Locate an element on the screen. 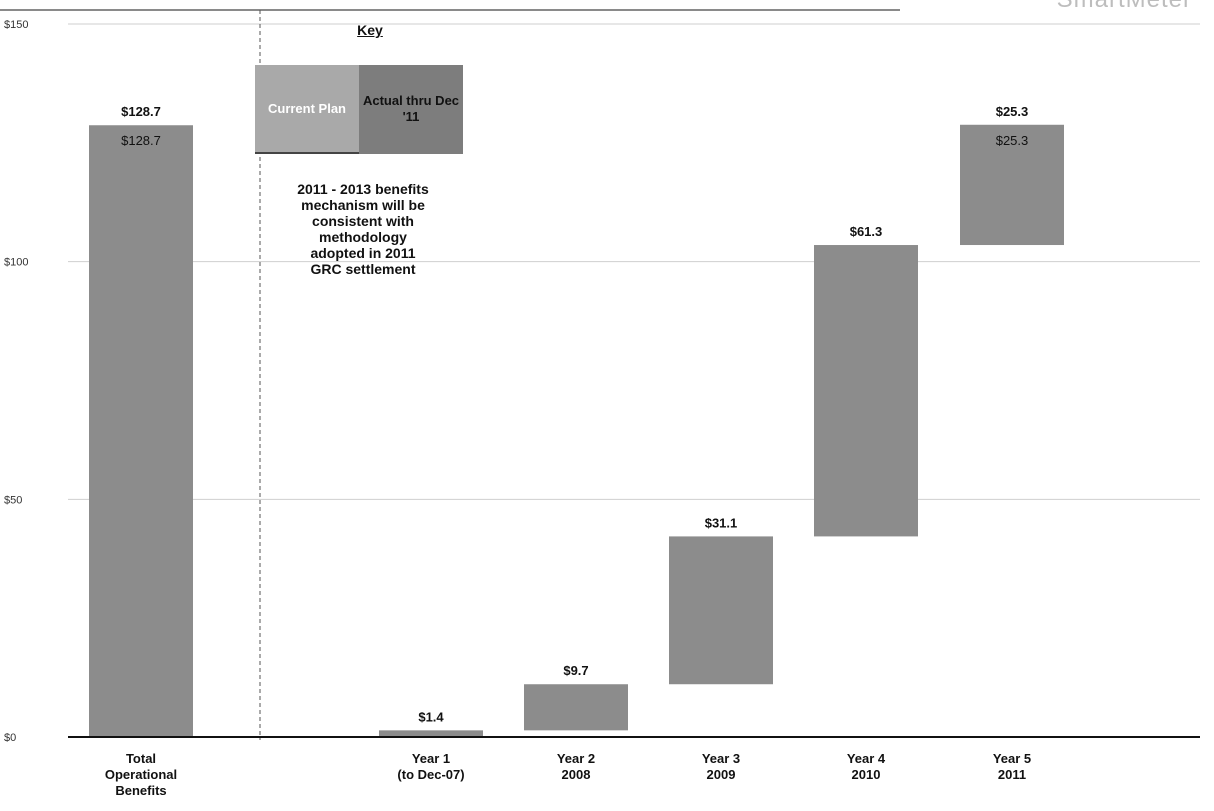  key-actual: Actual thru Dec '11 is located at coordinates (411, 109).